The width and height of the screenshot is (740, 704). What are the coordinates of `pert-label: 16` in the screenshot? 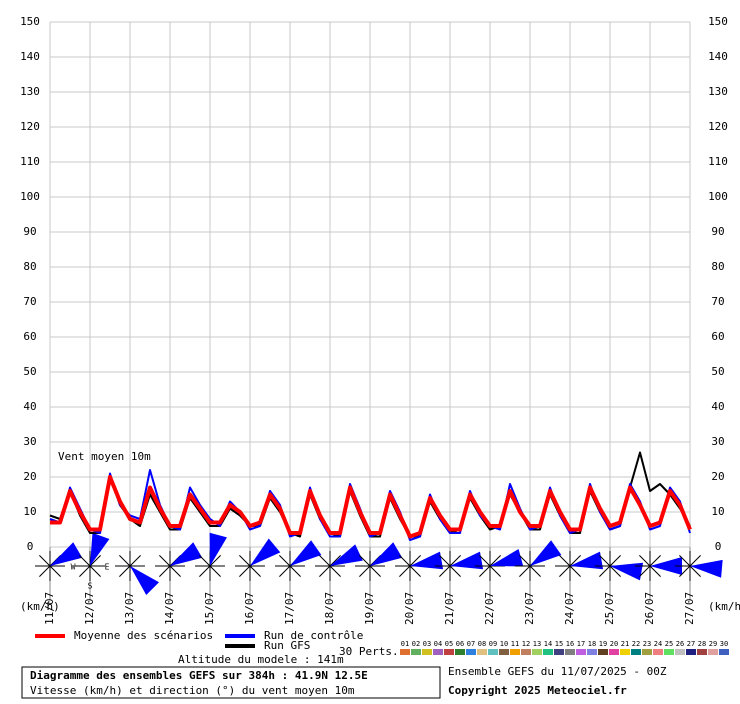 It's located at (570, 644).